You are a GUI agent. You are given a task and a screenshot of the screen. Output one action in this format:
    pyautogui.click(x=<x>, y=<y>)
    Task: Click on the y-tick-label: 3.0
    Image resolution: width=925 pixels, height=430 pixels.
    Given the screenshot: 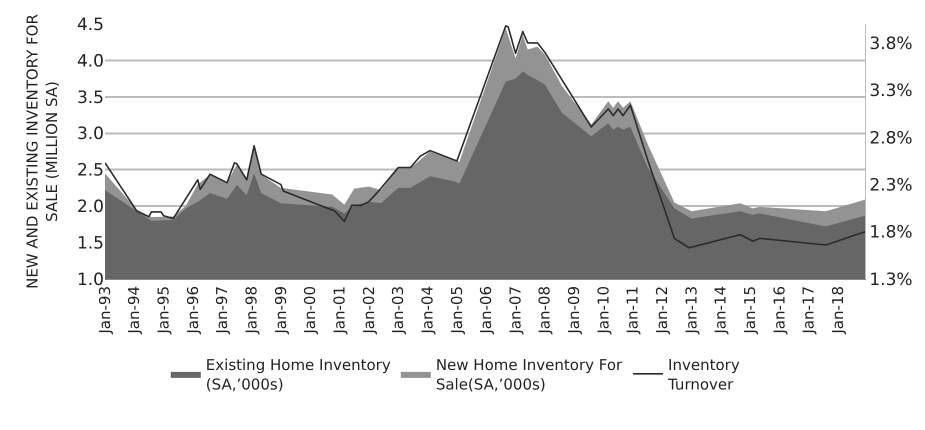 What is the action you would take?
    pyautogui.click(x=90, y=134)
    